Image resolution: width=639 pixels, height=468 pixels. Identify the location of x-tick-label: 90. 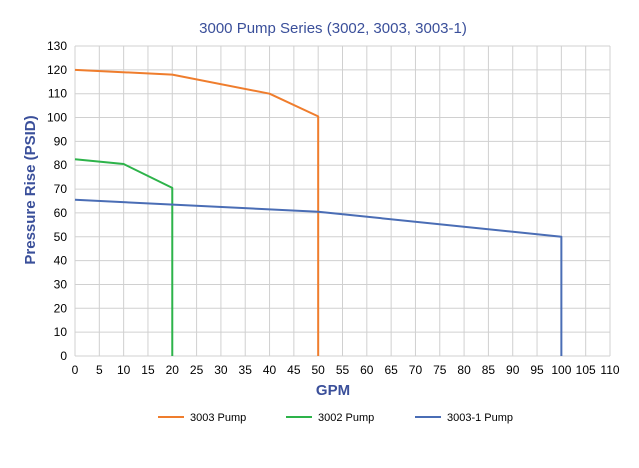
(513, 370).